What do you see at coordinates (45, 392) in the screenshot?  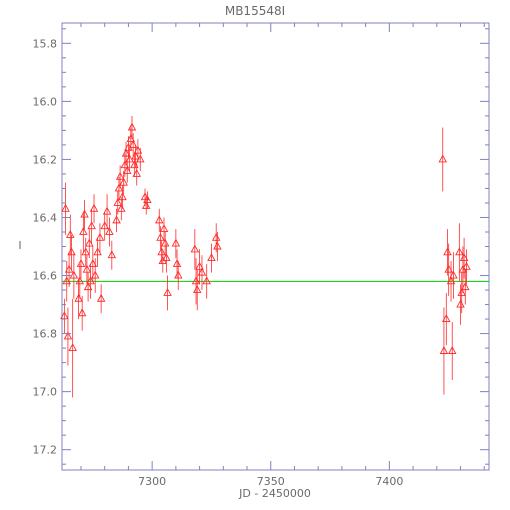 I see `y-tick-label: 17.0` at bounding box center [45, 392].